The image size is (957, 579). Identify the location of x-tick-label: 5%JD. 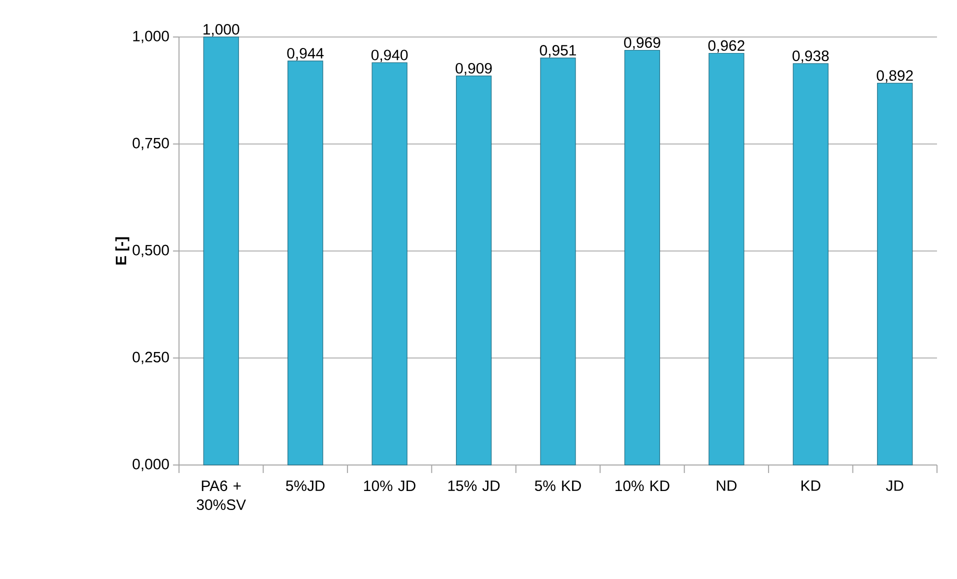
(305, 486).